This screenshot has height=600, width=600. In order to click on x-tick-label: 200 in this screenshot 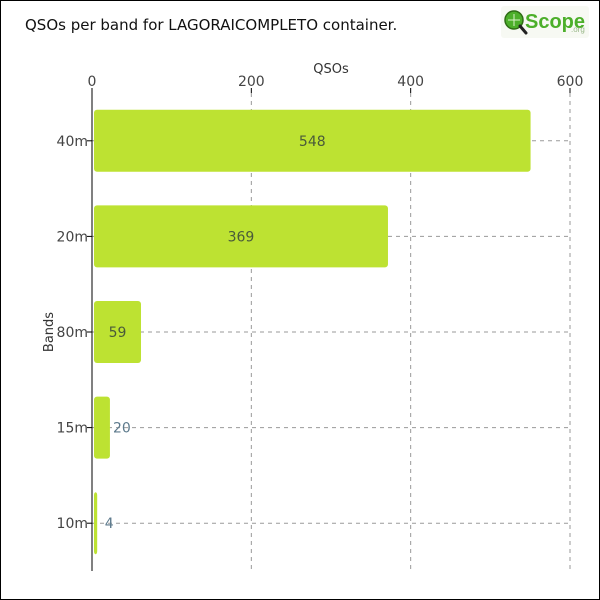, I will do `click(251, 82)`.